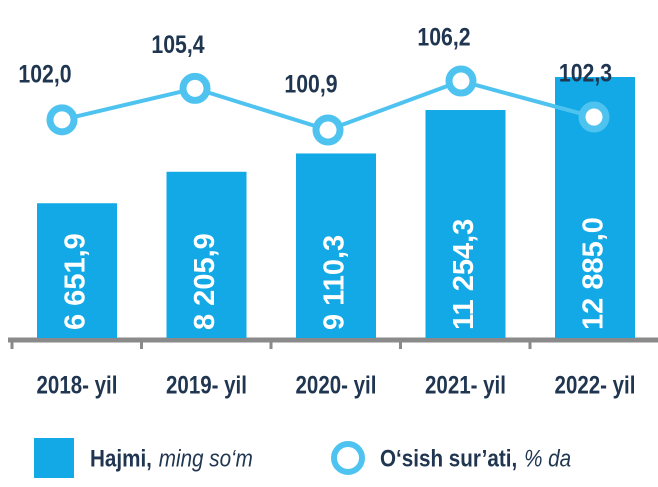 Image resolution: width=658 pixels, height=487 pixels. Describe the element at coordinates (44, 74) in the screenshot. I see `line-value-label: 102,0` at that location.